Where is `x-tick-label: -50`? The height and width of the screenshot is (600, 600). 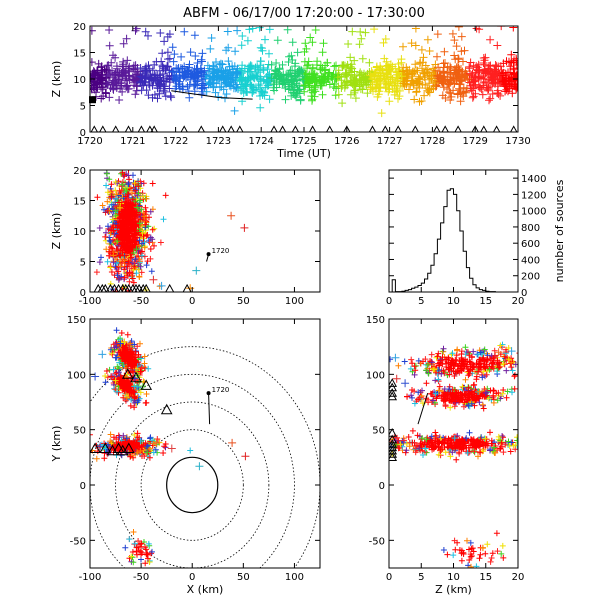 x-tick-label: -50 is located at coordinates (141, 301).